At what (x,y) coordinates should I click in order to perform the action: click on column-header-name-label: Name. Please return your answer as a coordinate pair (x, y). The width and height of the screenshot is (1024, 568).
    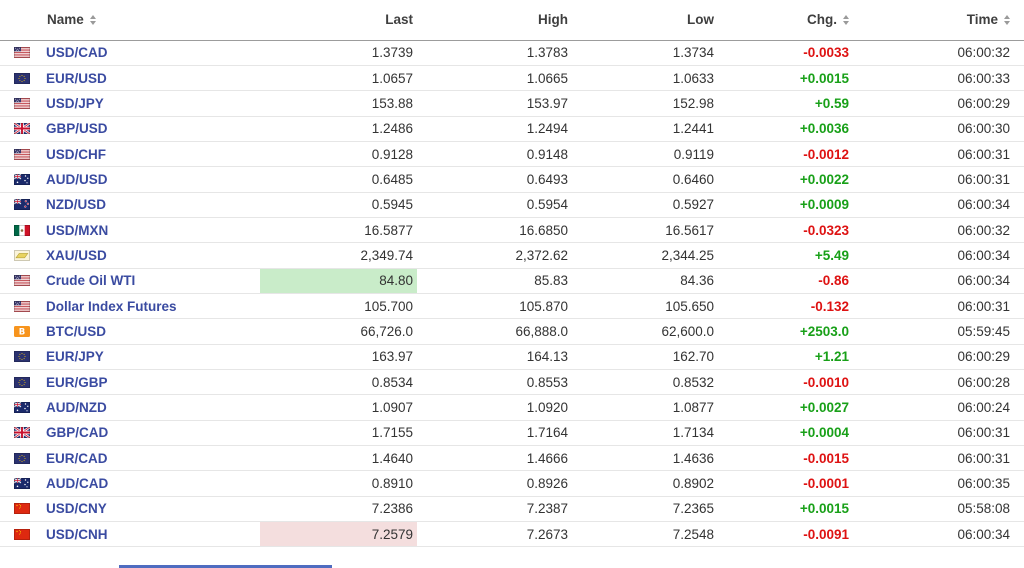
    Looking at the image, I should click on (65, 20).